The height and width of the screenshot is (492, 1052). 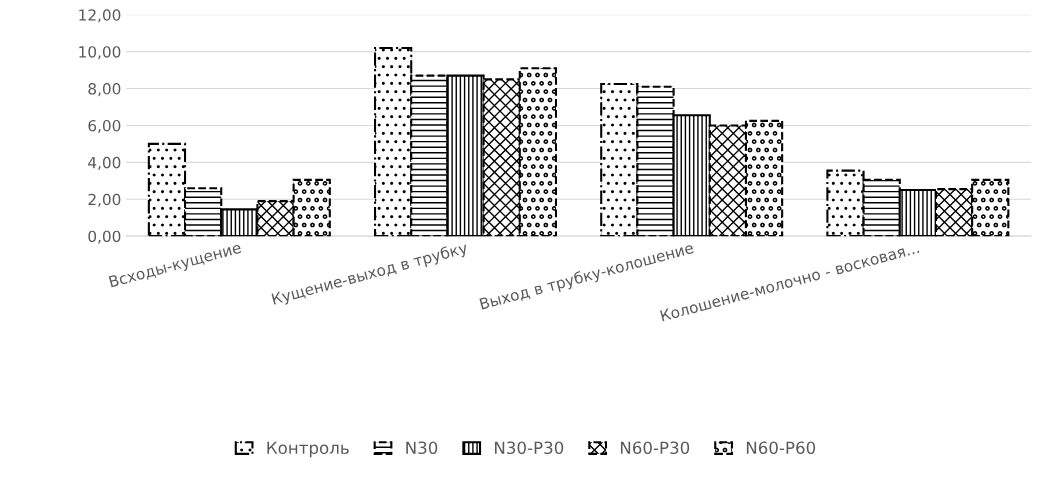 I want to click on legend-label: N60-P60, so click(x=781, y=448).